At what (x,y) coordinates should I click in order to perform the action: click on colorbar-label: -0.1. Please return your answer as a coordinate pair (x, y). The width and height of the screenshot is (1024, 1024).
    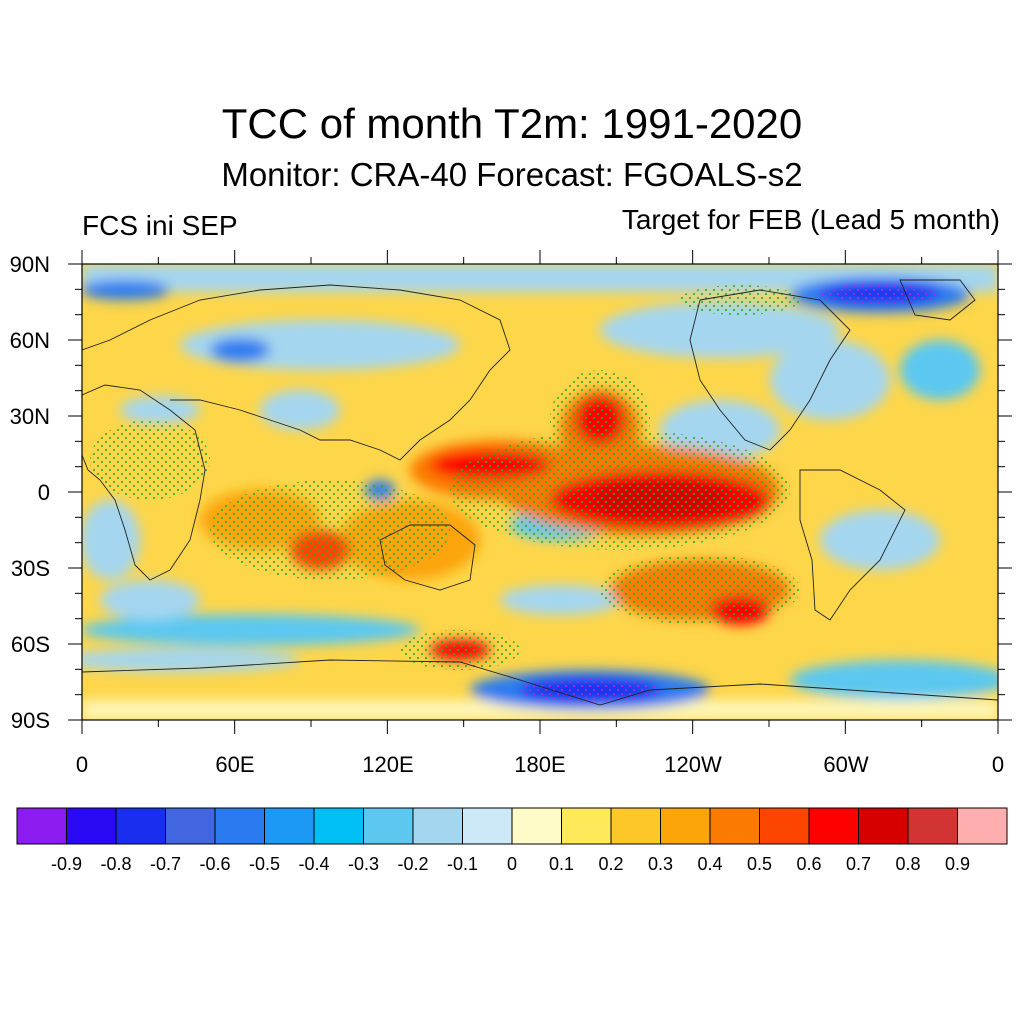
    Looking at the image, I should click on (462, 864).